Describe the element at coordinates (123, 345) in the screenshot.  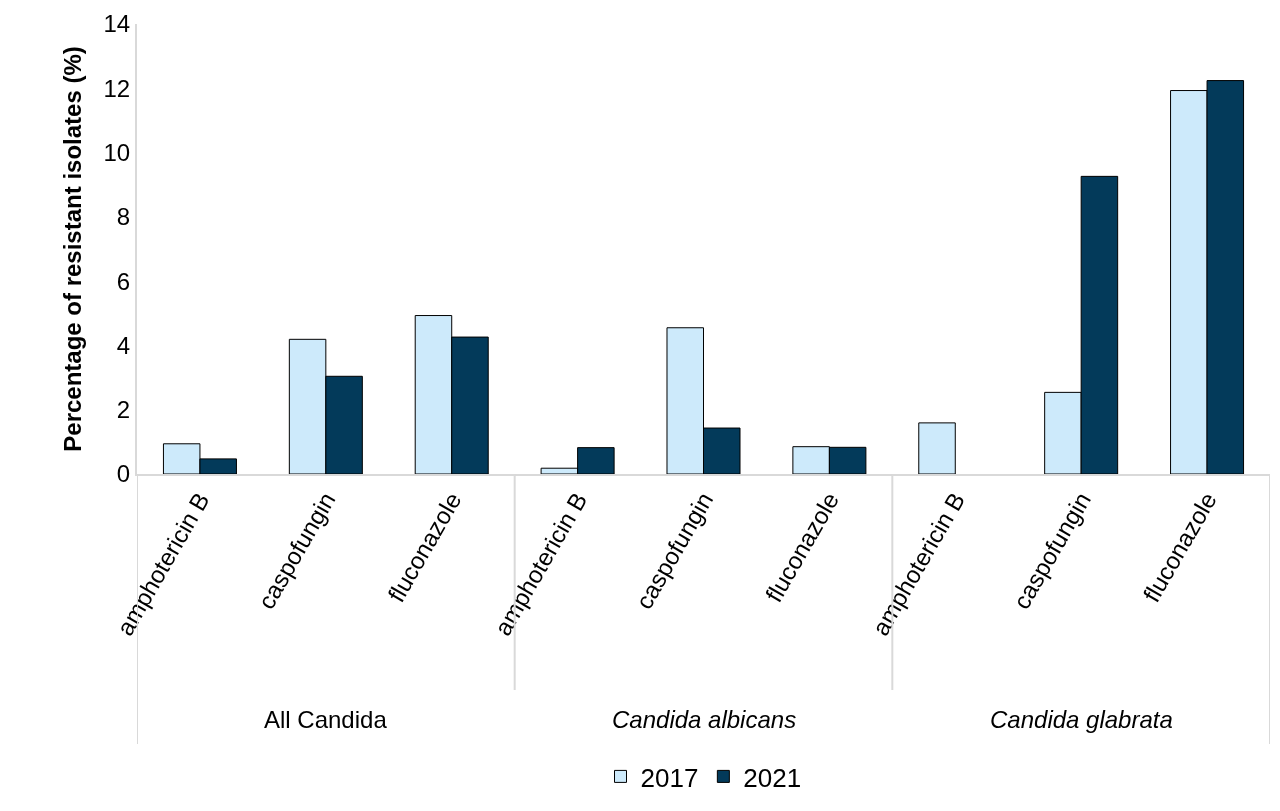
I see `y-tick-label: 4` at that location.